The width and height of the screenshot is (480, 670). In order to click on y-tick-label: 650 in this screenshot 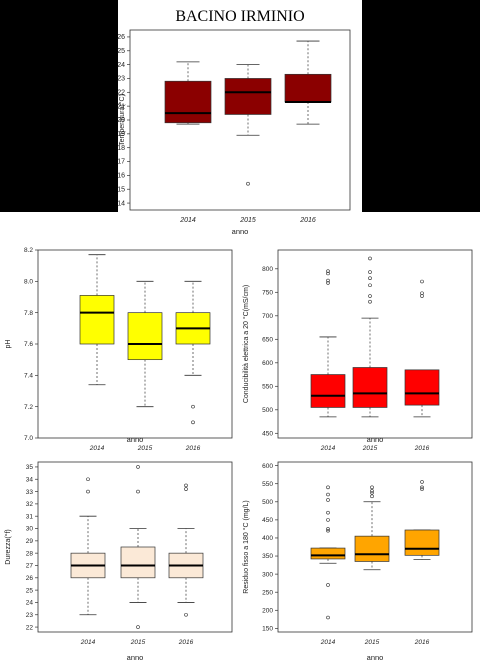, I will do `click(267, 340)`.